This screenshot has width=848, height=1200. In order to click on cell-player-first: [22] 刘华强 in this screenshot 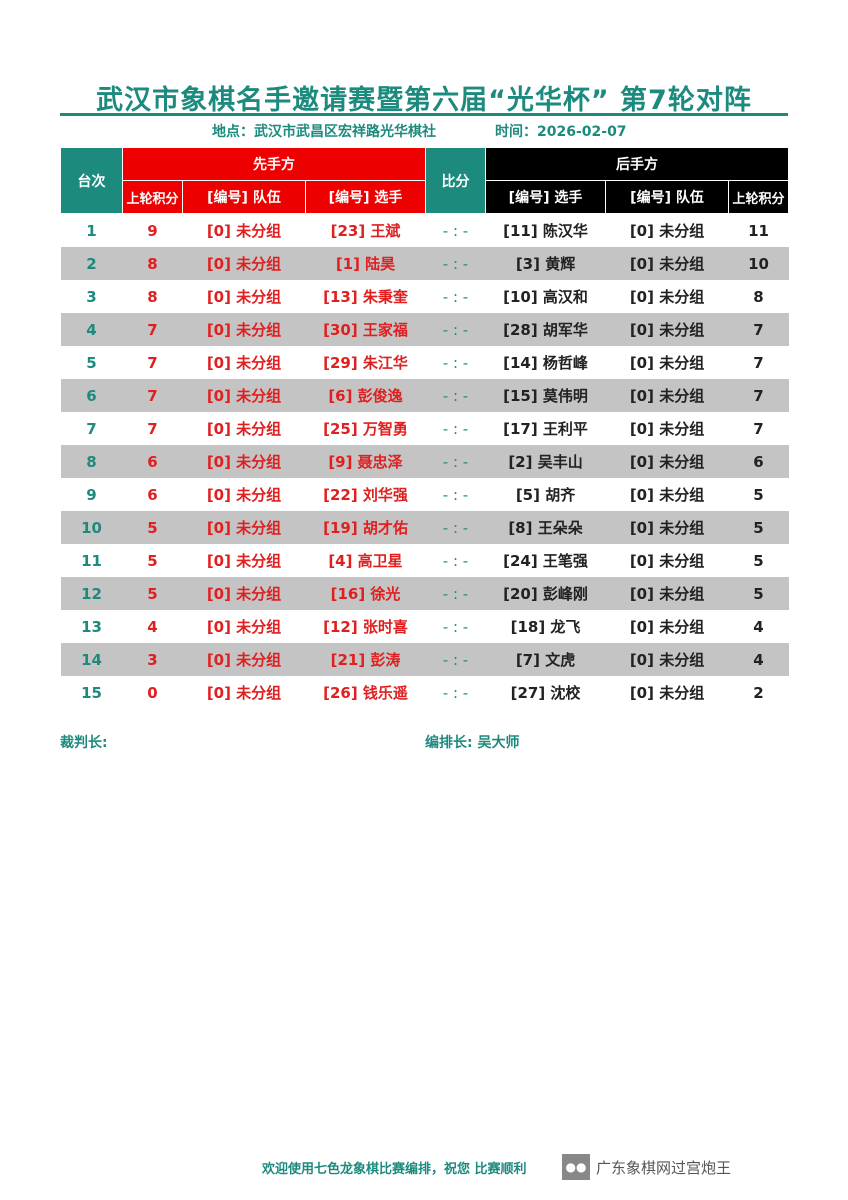, I will do `click(365, 495)`.